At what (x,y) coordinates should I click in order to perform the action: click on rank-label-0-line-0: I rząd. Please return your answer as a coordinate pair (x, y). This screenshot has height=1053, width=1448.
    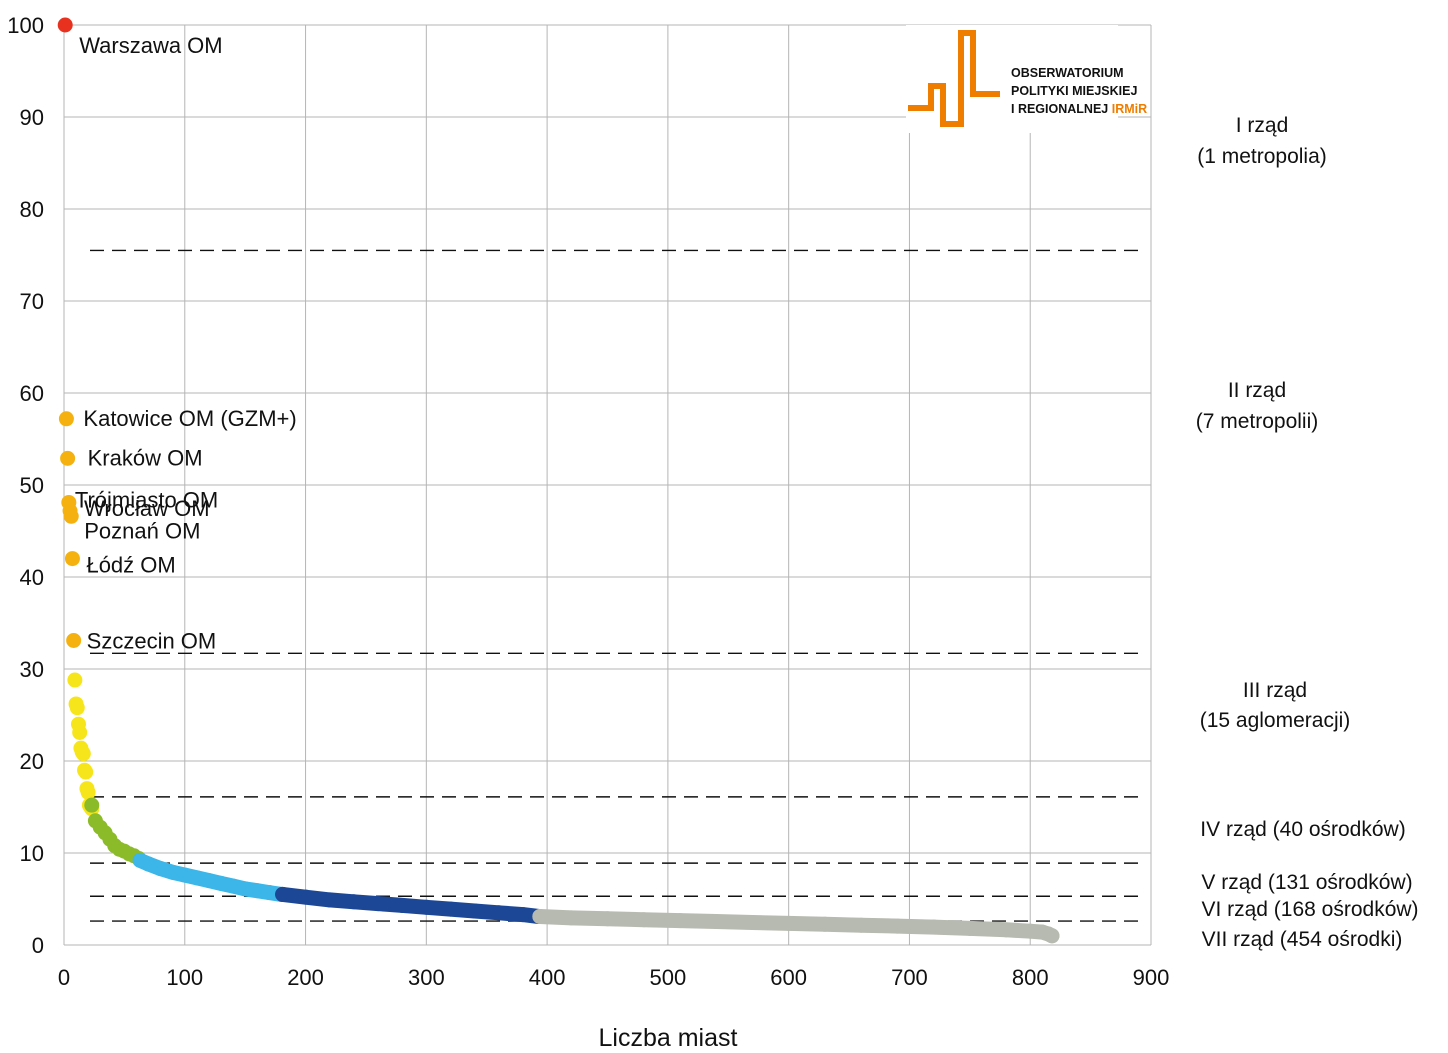
    Looking at the image, I should click on (1262, 125).